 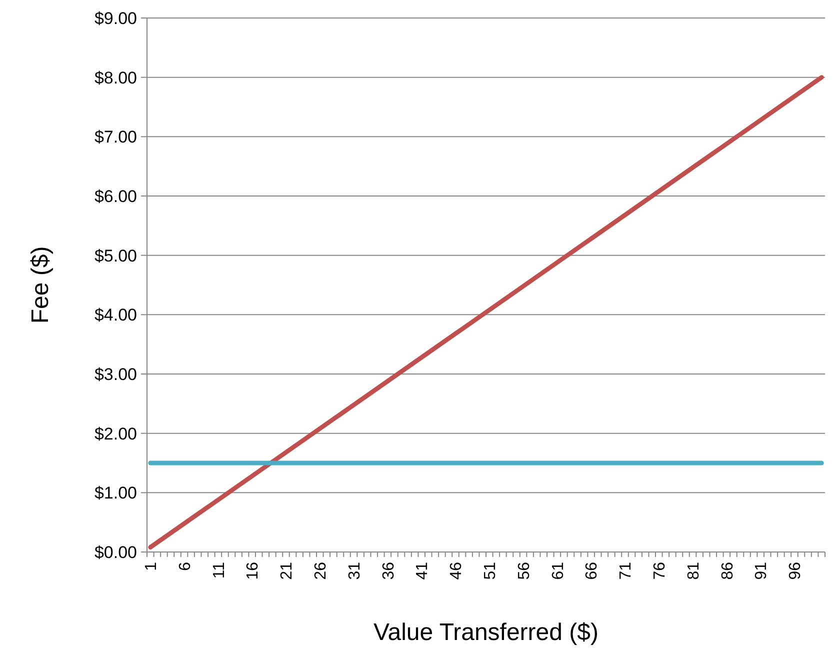 I want to click on x-tick-label: 51, so click(x=490, y=571).